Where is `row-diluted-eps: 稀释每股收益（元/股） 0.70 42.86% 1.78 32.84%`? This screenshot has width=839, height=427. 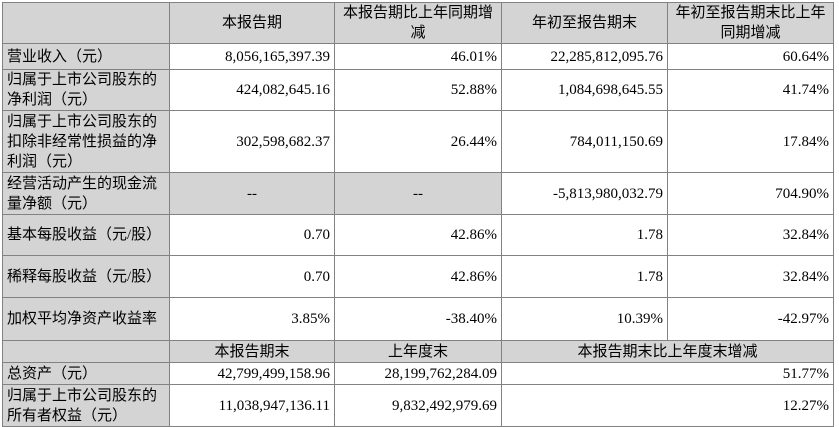 row-diluted-eps: 稀释每股收益（元/股） 0.70 42.86% 1.78 32.84% is located at coordinates (418, 276).